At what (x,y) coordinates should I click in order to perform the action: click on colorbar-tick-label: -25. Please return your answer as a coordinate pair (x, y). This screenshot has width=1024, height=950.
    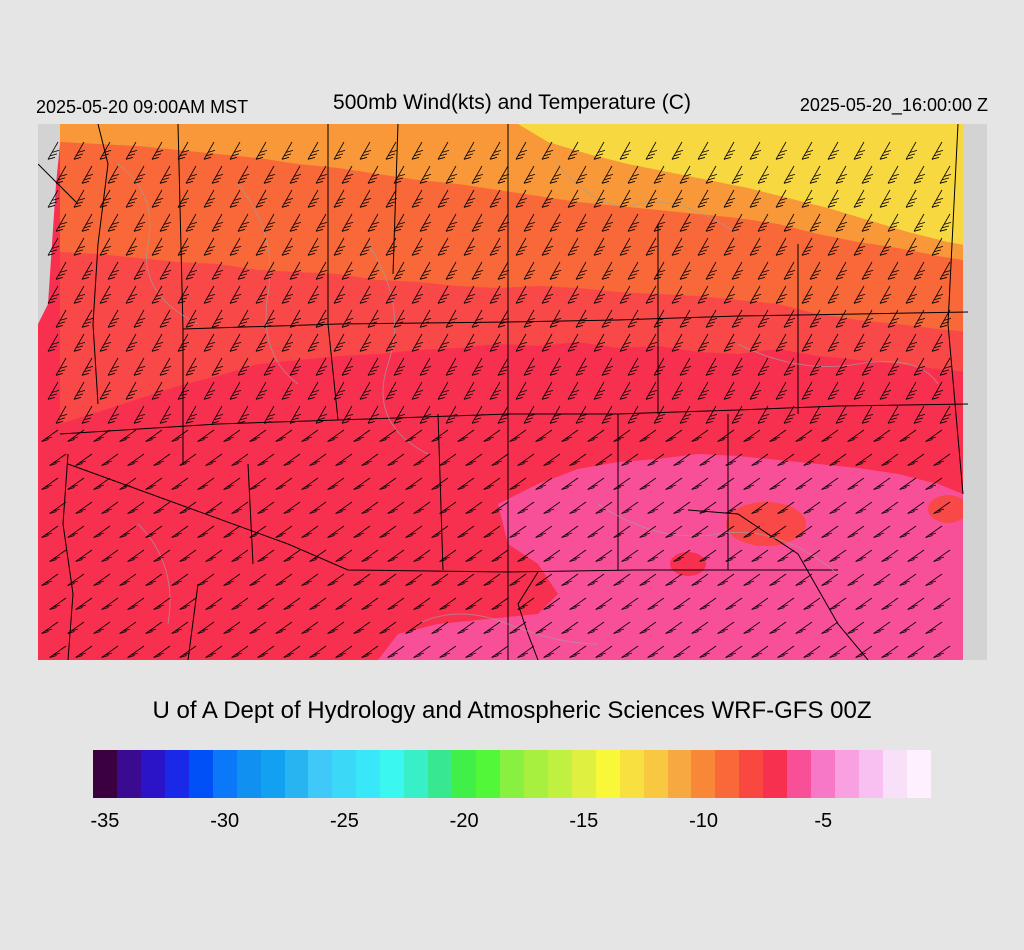
    Looking at the image, I should click on (344, 821).